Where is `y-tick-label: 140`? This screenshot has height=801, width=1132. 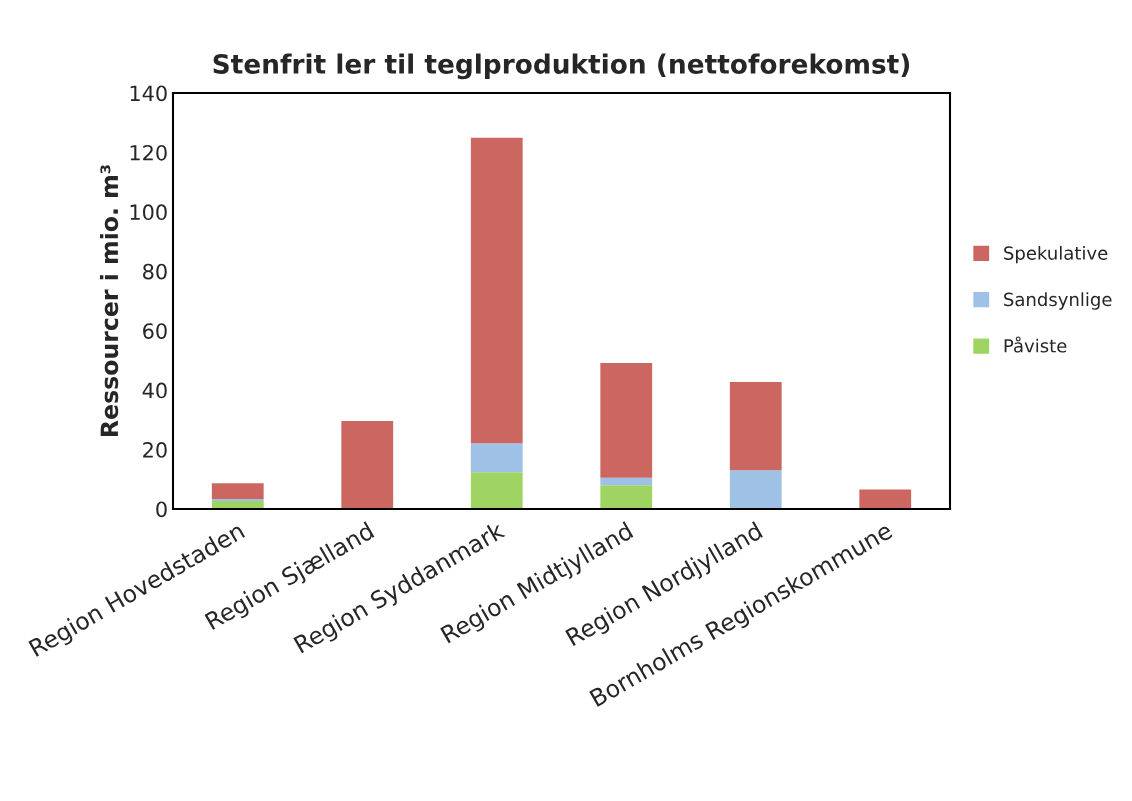 y-tick-label: 140 is located at coordinates (148, 93).